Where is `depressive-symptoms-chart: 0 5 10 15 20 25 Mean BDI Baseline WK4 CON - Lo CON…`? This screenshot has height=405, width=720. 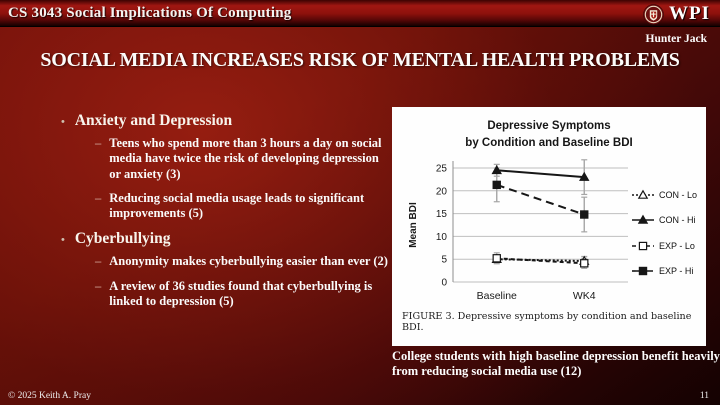
depressive-symptoms-chart: 0 5 10 15 20 25 Mean BDI Baseline WK4 CON - Lo CON… is located at coordinates (552, 230).